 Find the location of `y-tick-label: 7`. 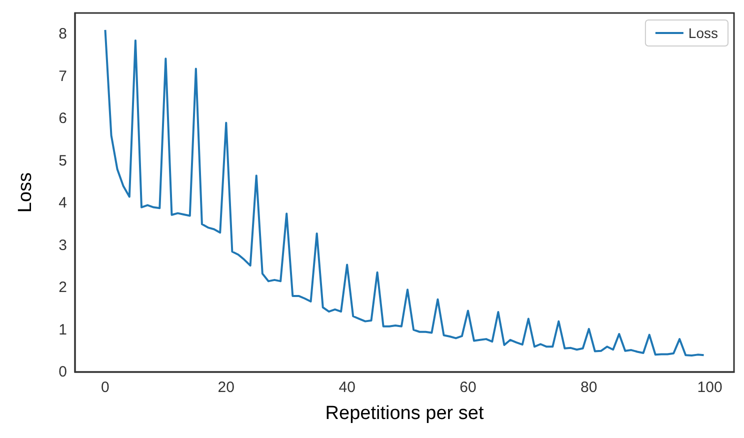

y-tick-label: 7 is located at coordinates (62, 76).